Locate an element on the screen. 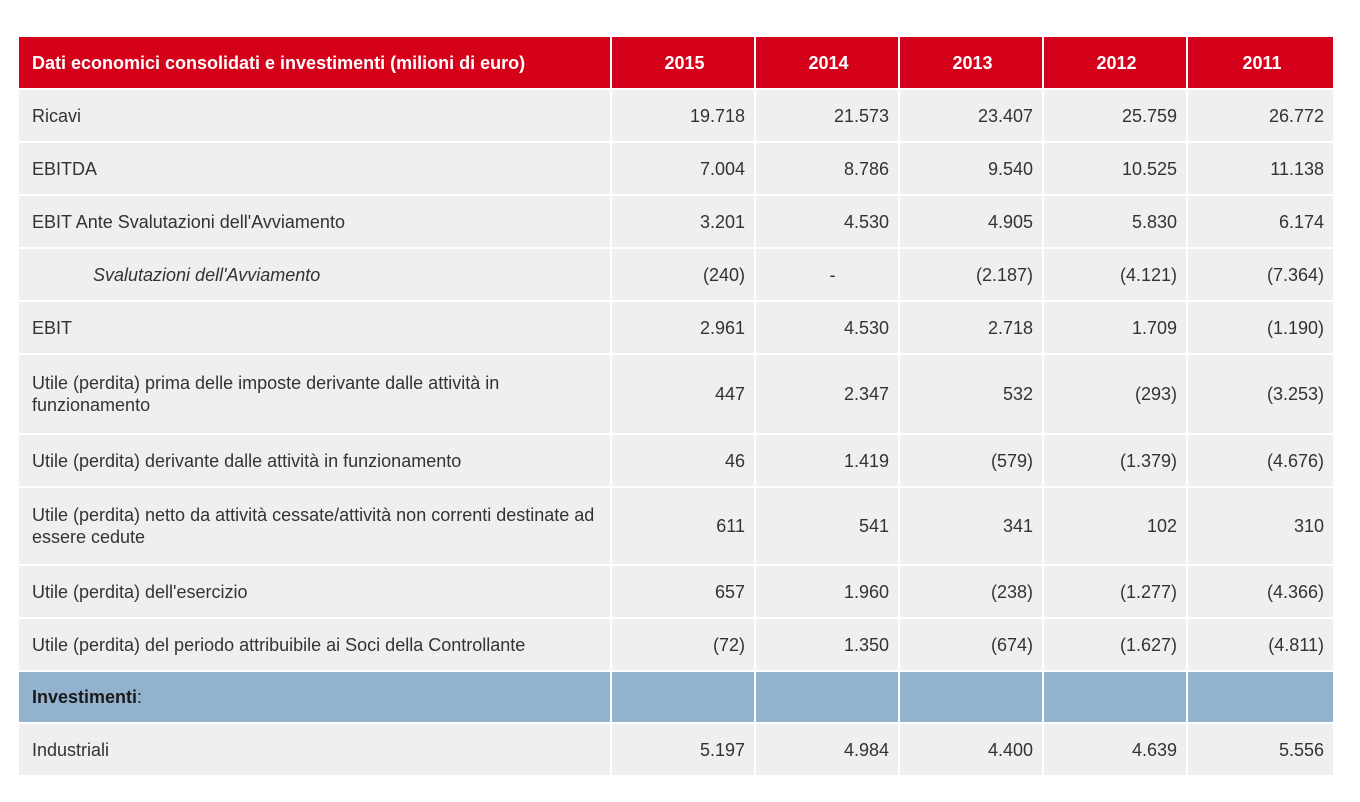  cell-value: 3.201 is located at coordinates (684, 222).